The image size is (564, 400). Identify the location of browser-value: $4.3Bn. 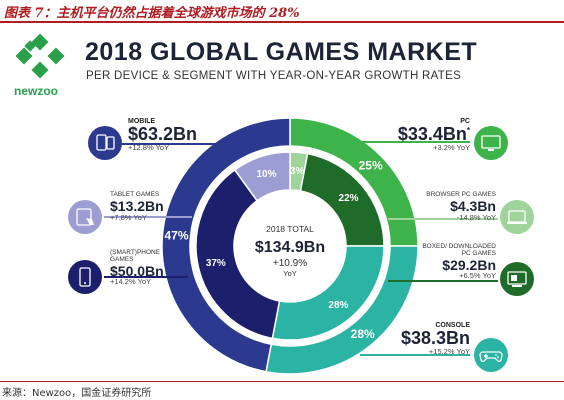
(473, 205).